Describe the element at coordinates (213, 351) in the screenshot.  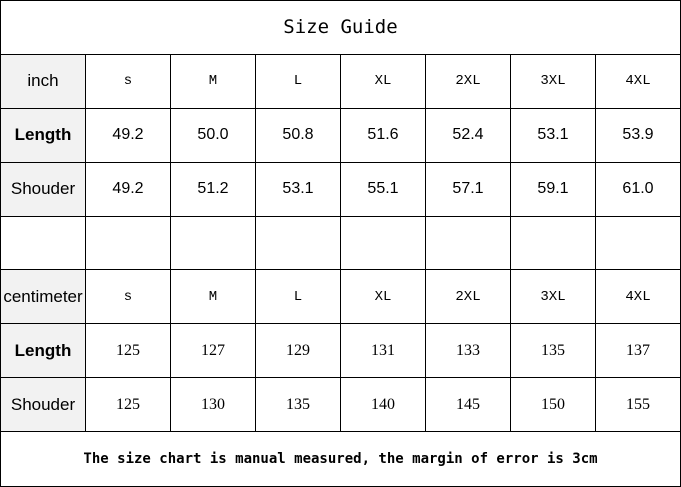
I see `table-cell: 127` at that location.